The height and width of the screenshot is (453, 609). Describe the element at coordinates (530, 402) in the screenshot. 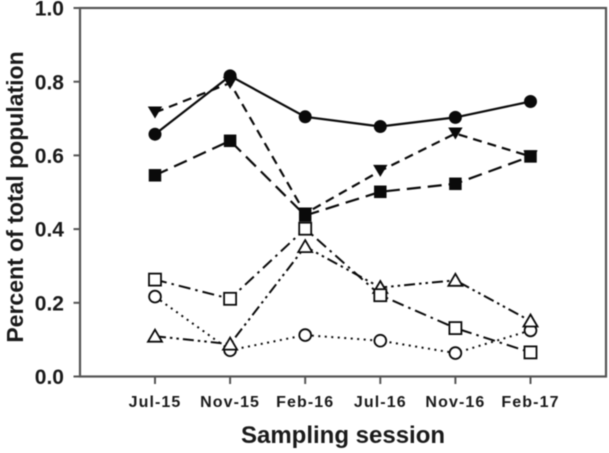

I see `svg-text: Feb-17` at that location.